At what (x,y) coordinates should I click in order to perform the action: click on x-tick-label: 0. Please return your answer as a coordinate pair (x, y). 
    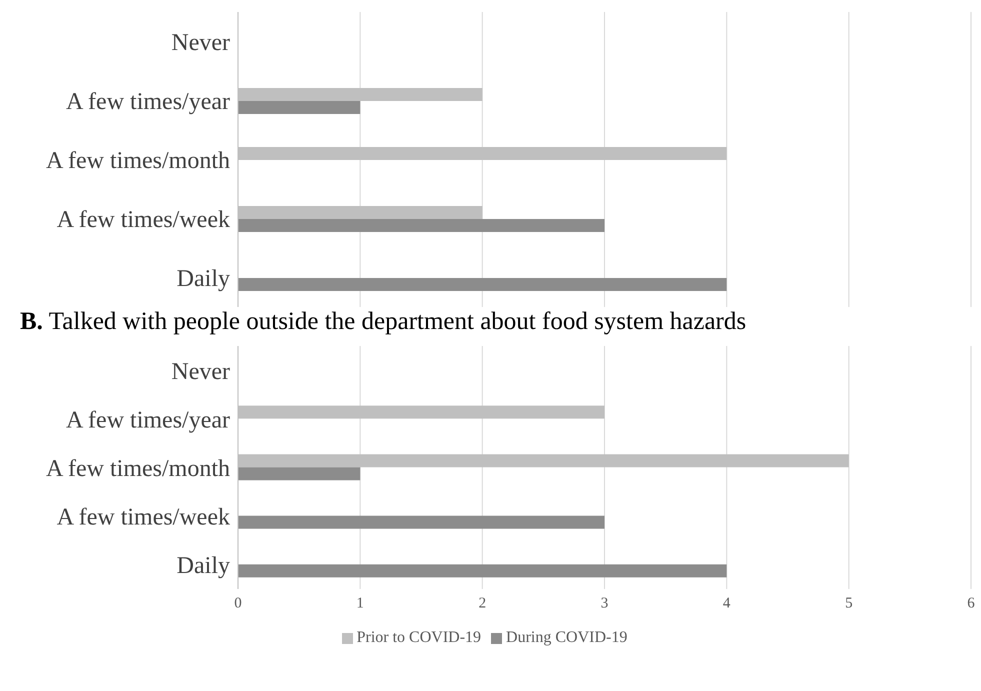
    Looking at the image, I should click on (238, 604).